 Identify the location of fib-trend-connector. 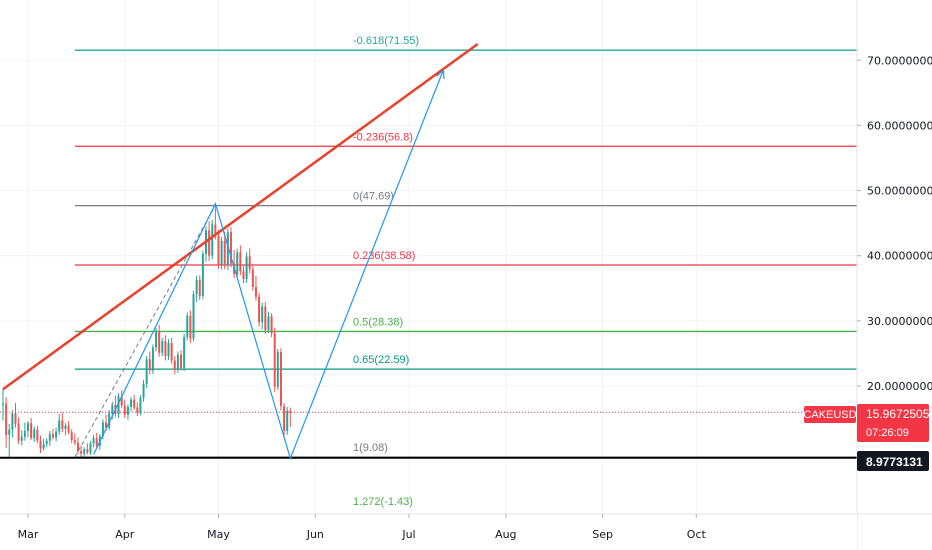
(145, 331).